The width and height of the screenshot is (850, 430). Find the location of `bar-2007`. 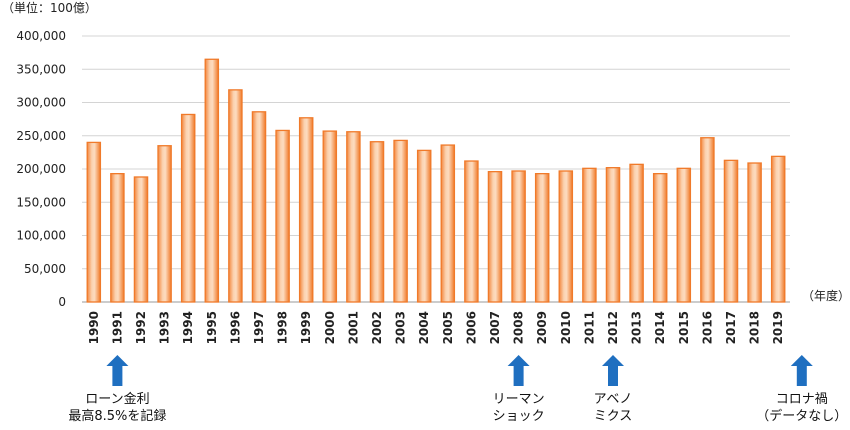

bar-2007 is located at coordinates (495, 237).